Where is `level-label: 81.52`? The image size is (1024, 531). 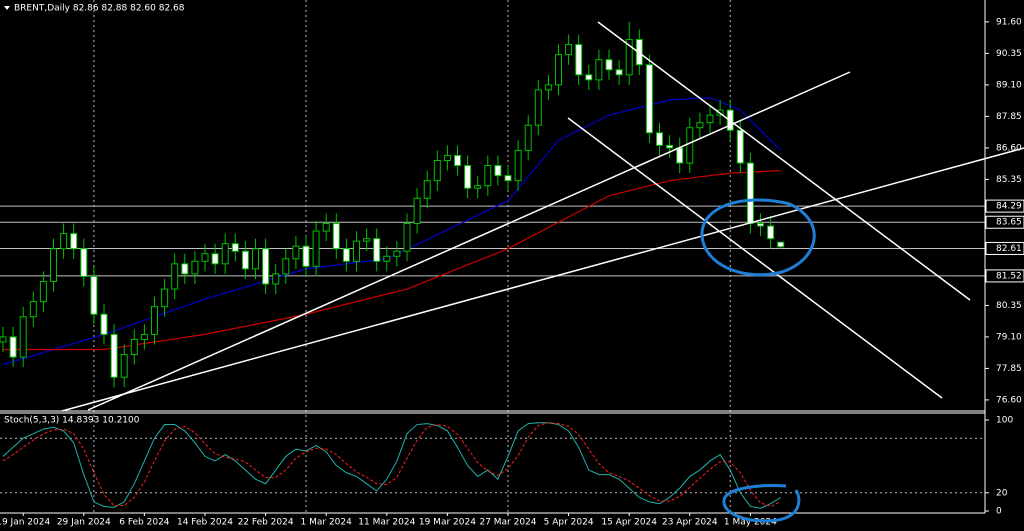 level-label: 81.52 is located at coordinates (1009, 276).